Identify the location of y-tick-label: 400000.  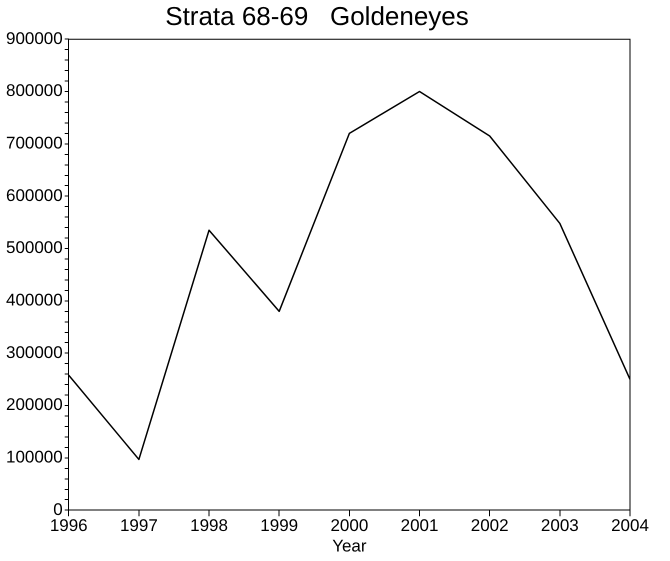
(34, 300).